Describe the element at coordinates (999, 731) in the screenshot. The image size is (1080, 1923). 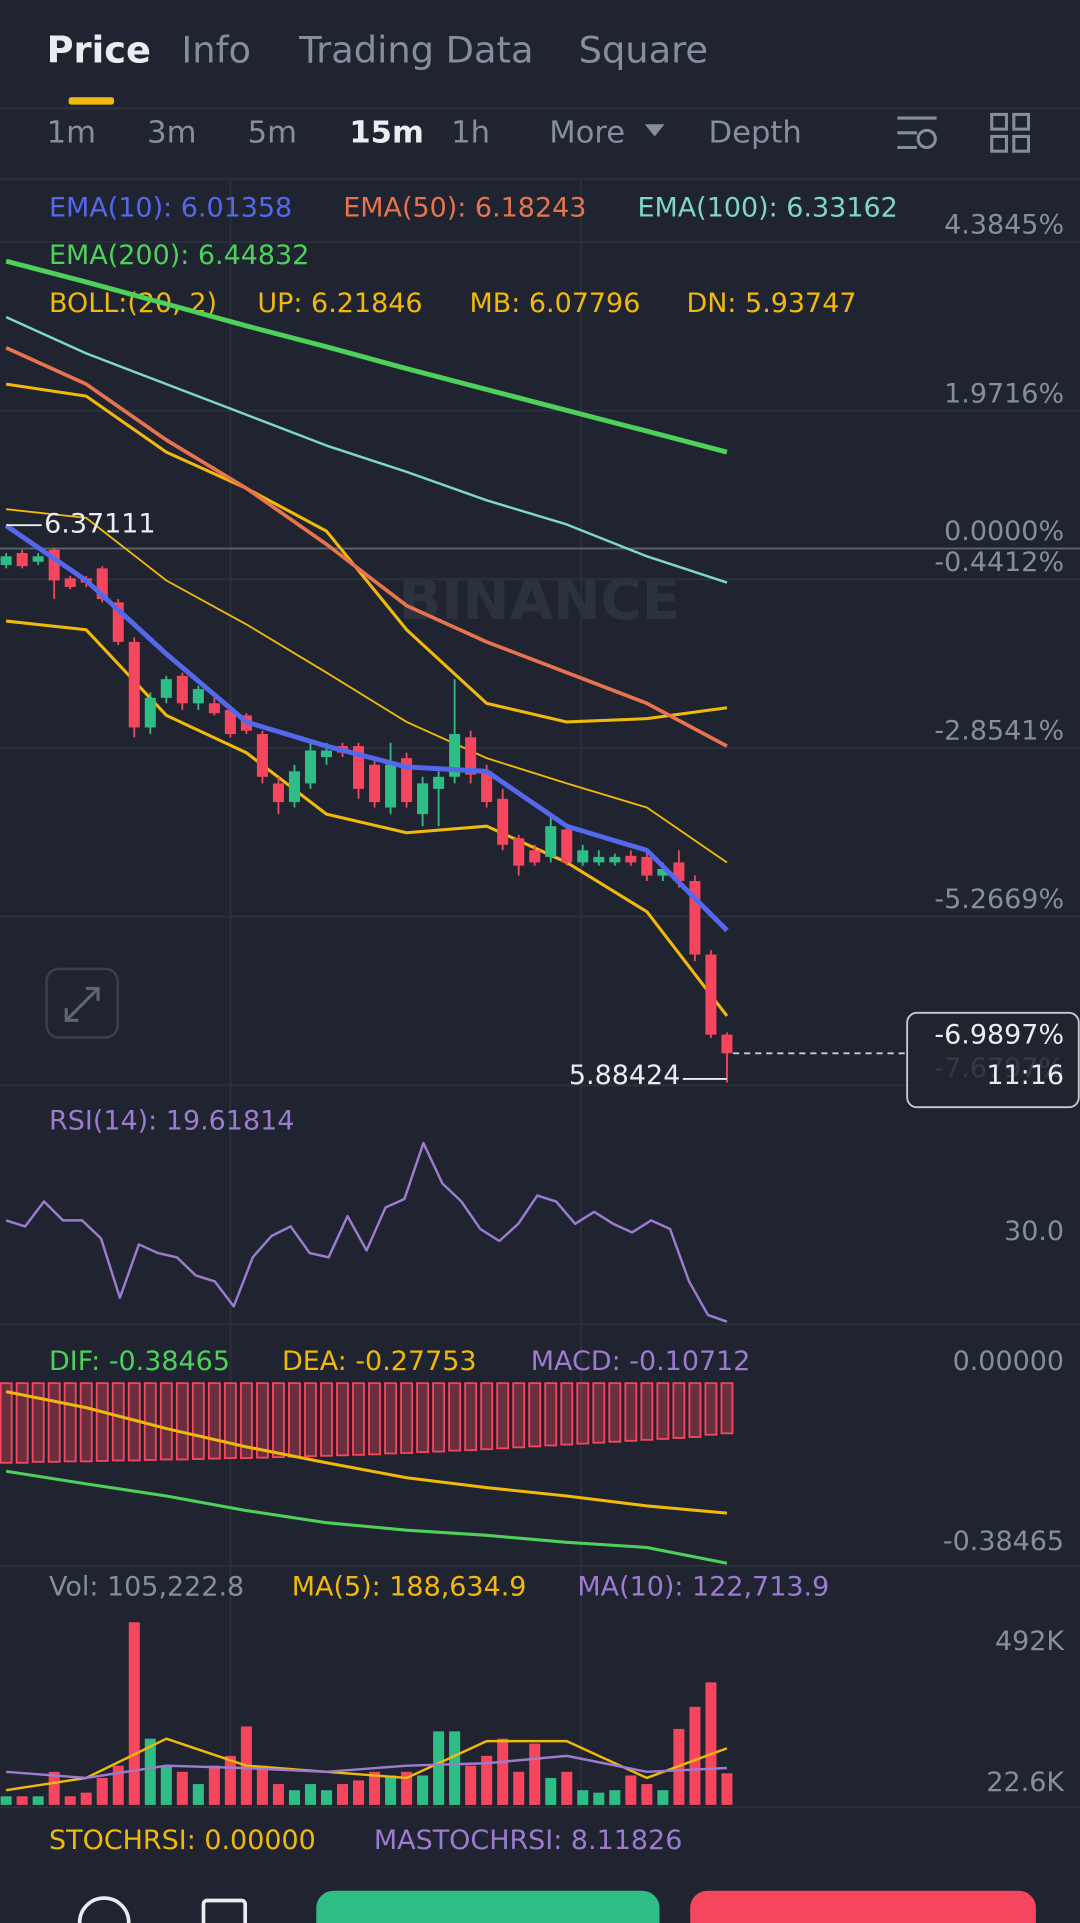
I see `y-tick-label: -2.8541%` at that location.